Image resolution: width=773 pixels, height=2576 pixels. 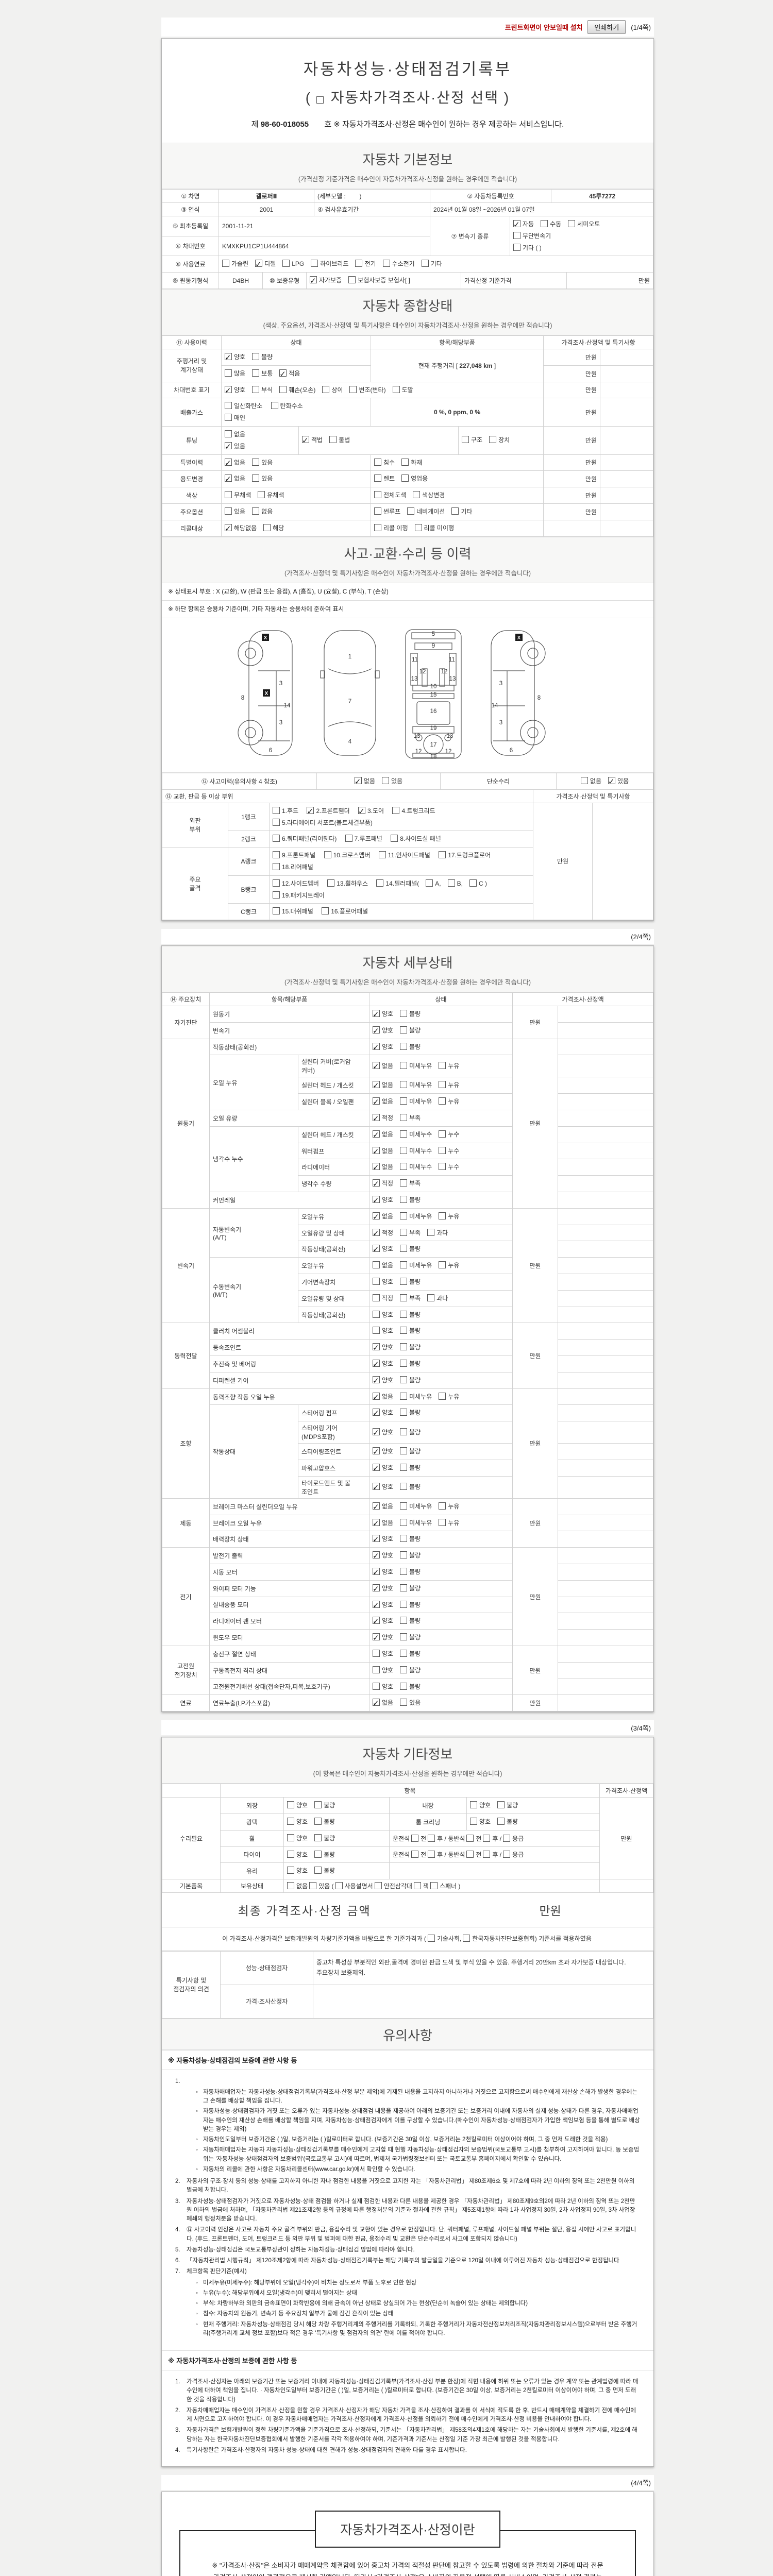 I want to click on check-option: 썬루프, so click(x=387, y=512).